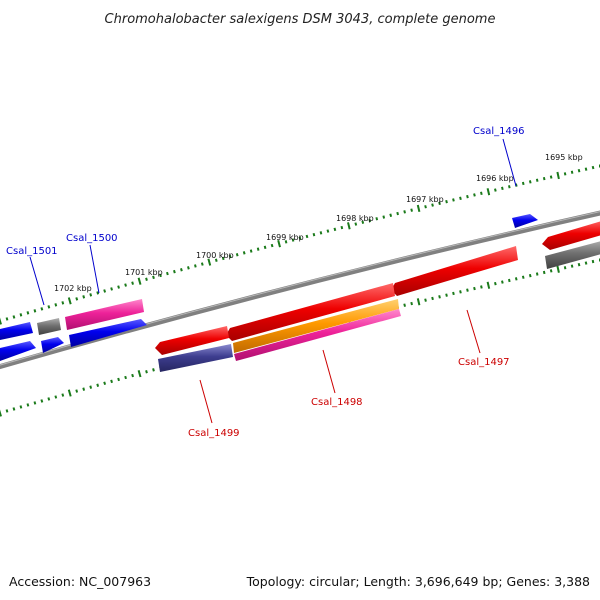 Image resolution: width=600 pixels, height=600 pixels. Describe the element at coordinates (192, 340) in the screenshot. I see `gene-csal-1499-arrow` at that location.